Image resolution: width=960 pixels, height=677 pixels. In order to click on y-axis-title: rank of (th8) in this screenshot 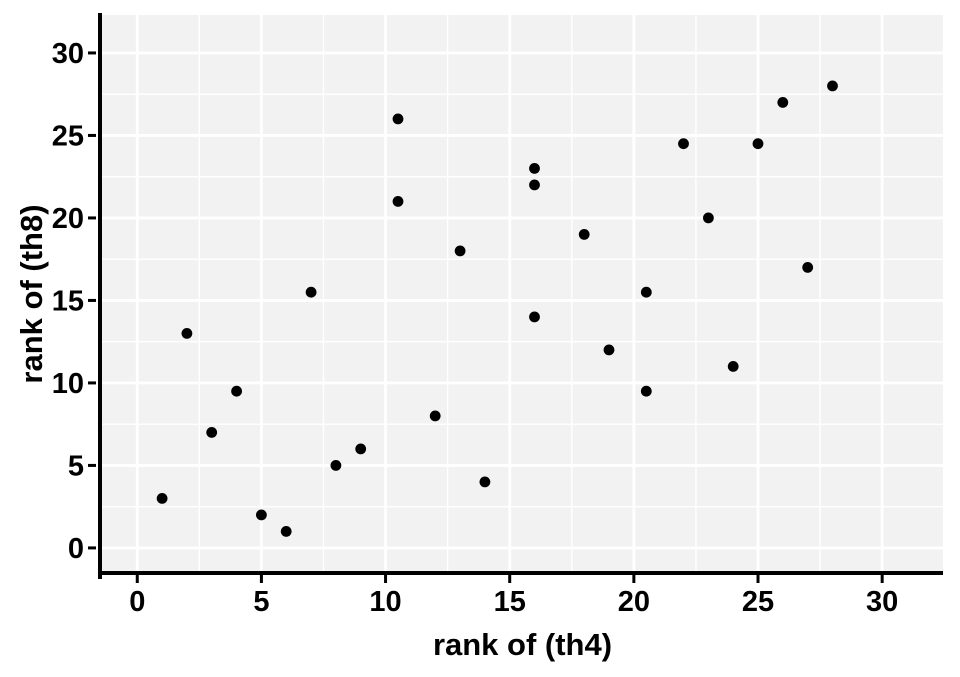, I will do `click(31, 293)`.